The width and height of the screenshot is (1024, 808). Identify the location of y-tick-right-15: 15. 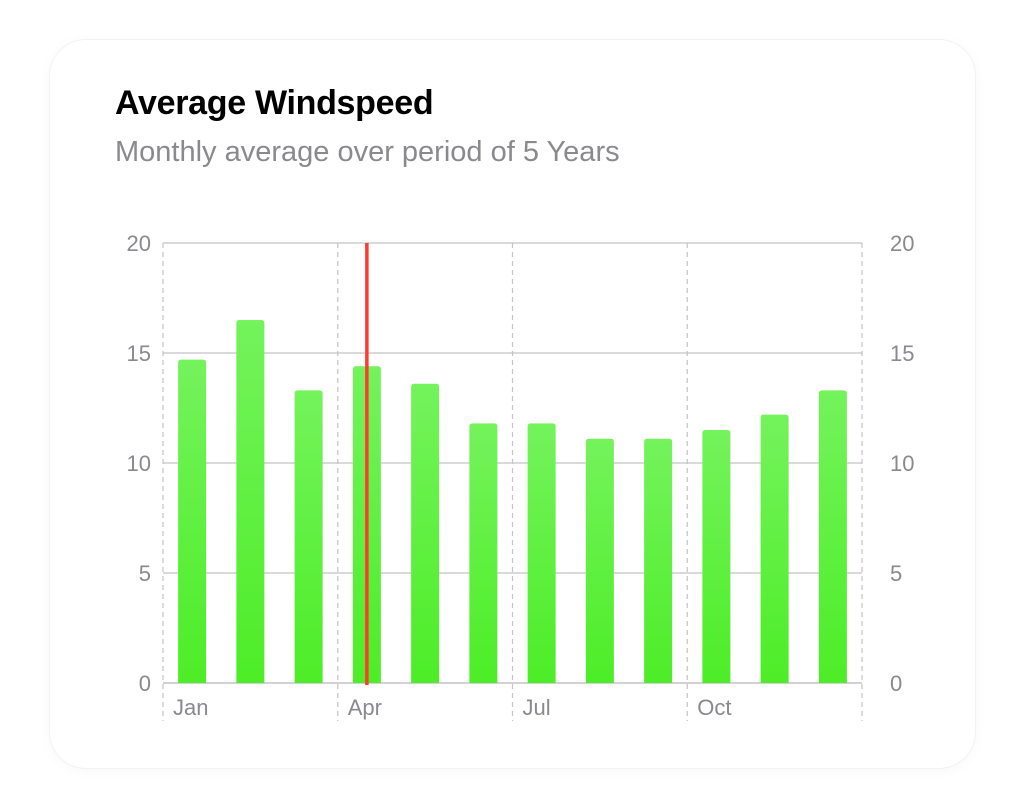
(902, 353).